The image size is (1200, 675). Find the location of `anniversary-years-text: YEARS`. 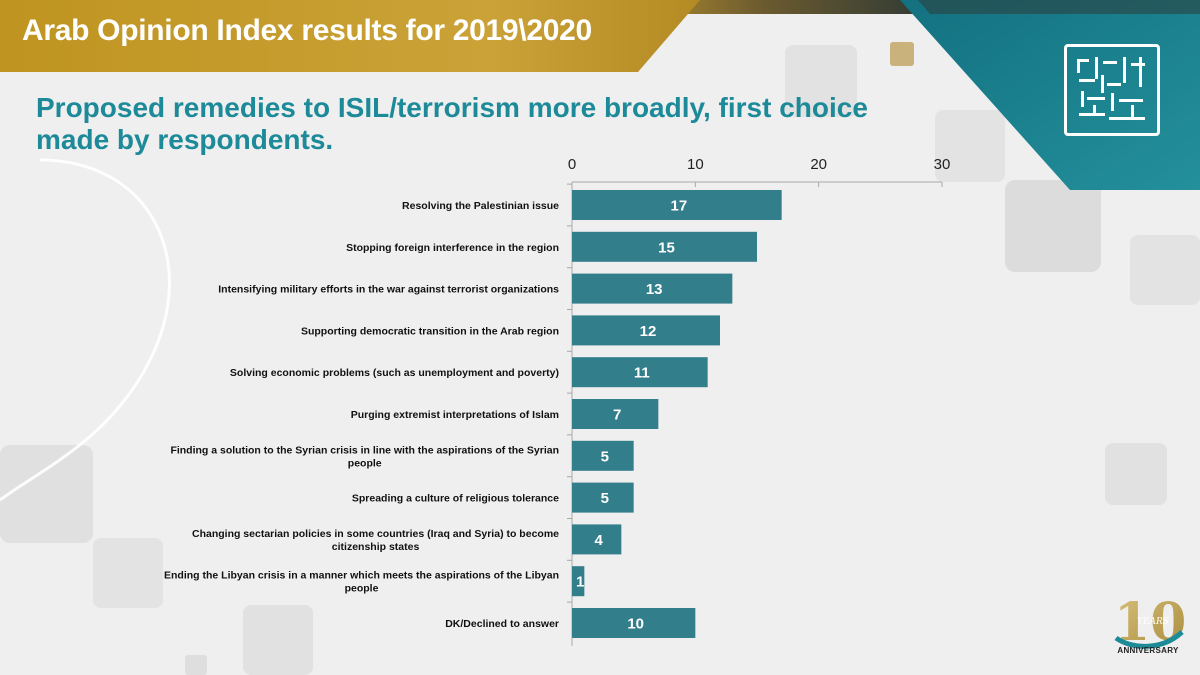

anniversary-years-text: YEARS is located at coordinates (1153, 622).